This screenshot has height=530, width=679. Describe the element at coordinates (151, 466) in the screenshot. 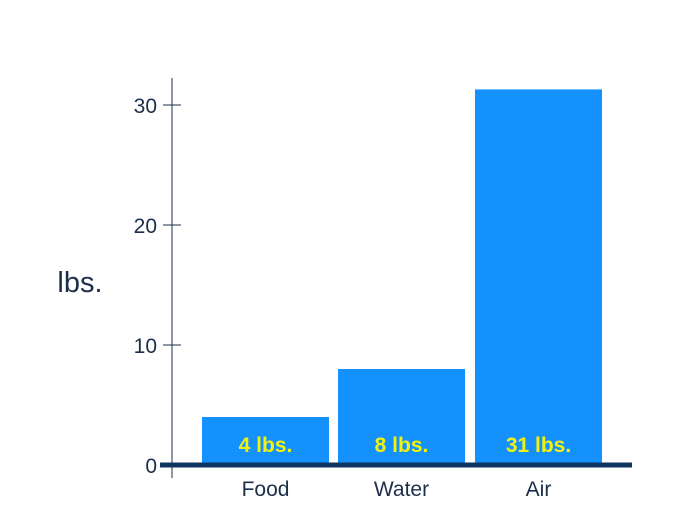

I see `y-tick-label: 0` at that location.